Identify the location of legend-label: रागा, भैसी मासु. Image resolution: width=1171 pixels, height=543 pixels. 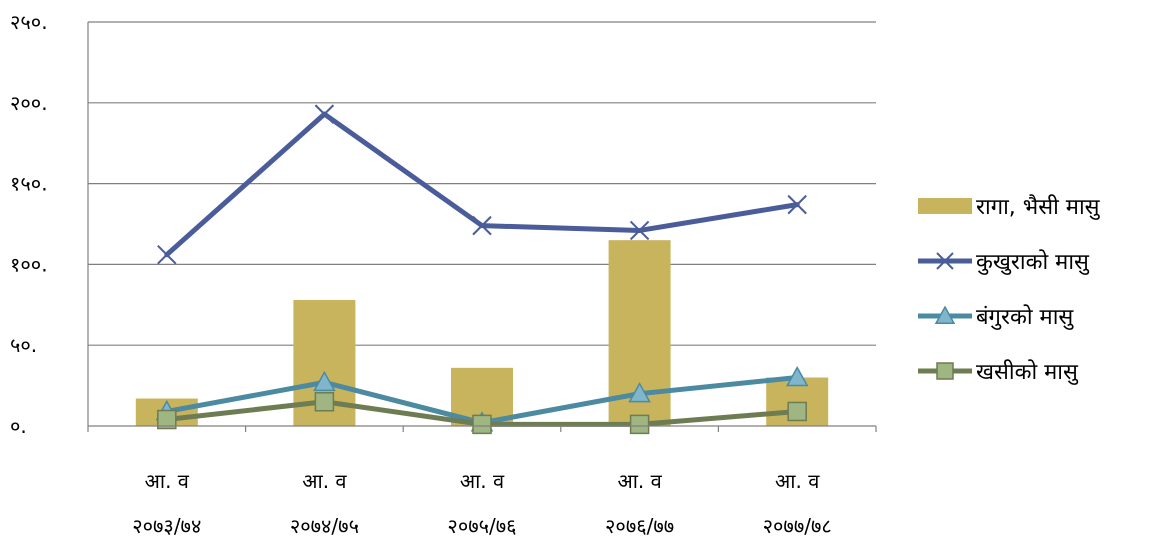
(1038, 207).